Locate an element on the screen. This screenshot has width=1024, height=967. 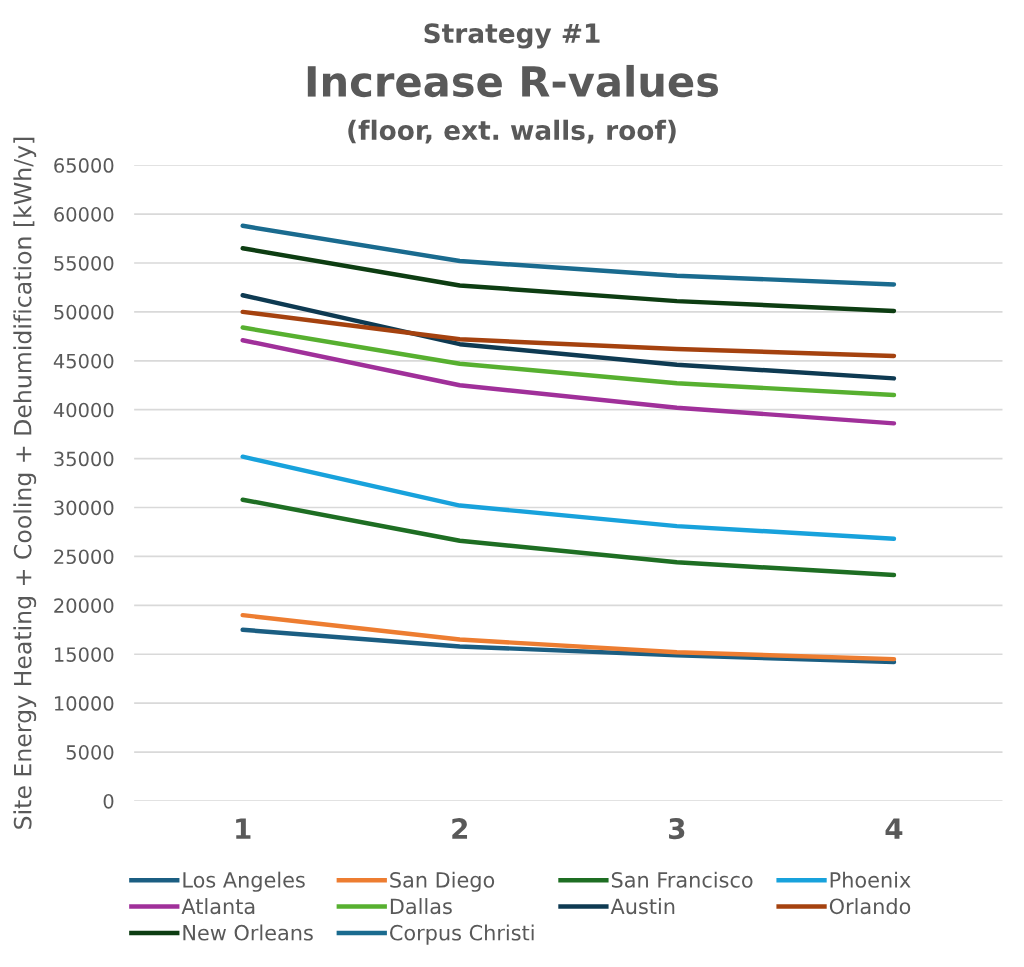
y-tick-label: 50000 is located at coordinates (84, 312).